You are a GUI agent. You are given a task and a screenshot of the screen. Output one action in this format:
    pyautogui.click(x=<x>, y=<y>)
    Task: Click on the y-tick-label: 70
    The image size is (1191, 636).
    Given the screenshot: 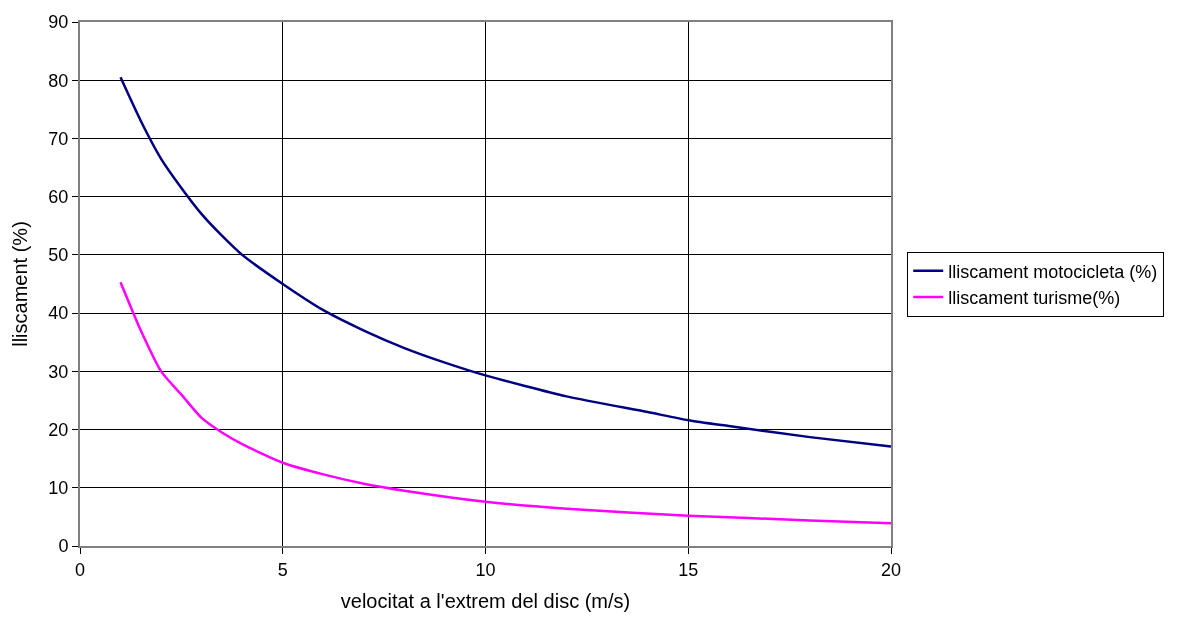 What is the action you would take?
    pyautogui.click(x=58, y=138)
    